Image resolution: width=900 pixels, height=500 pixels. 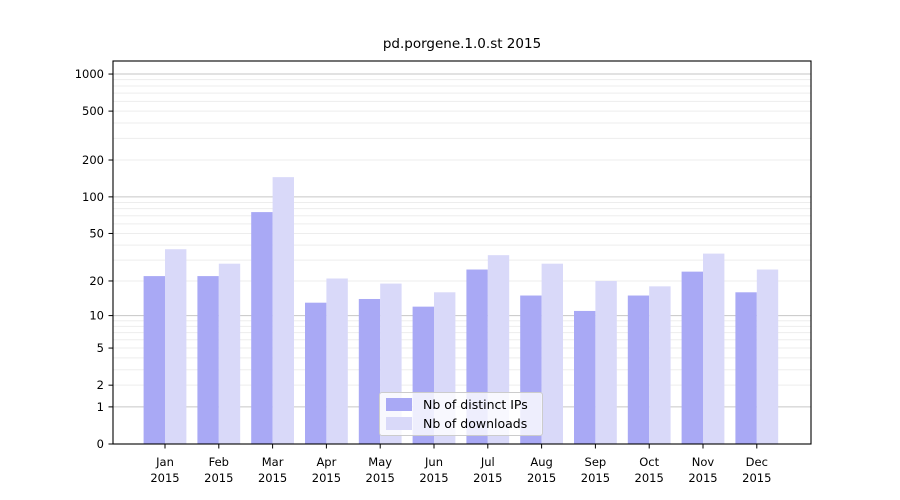 What do you see at coordinates (316, 373) in the screenshot?
I see `bar-distinct-ips-apr` at bounding box center [316, 373].